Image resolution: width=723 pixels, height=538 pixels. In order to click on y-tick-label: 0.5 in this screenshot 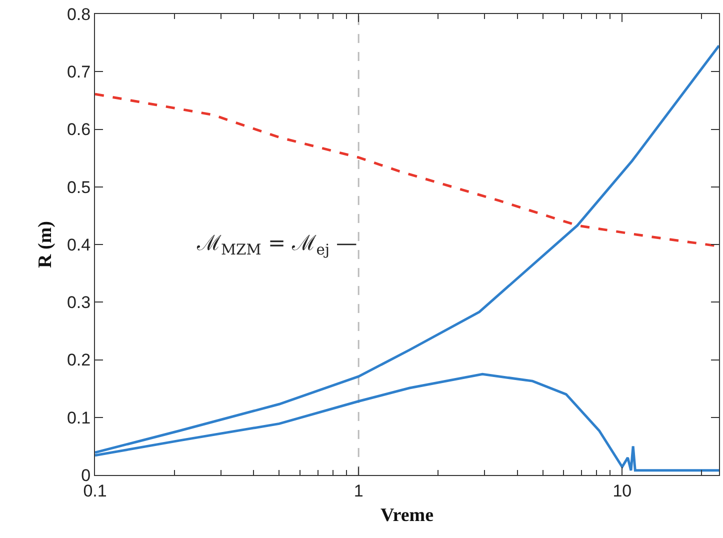, I will do `click(78, 187)`.